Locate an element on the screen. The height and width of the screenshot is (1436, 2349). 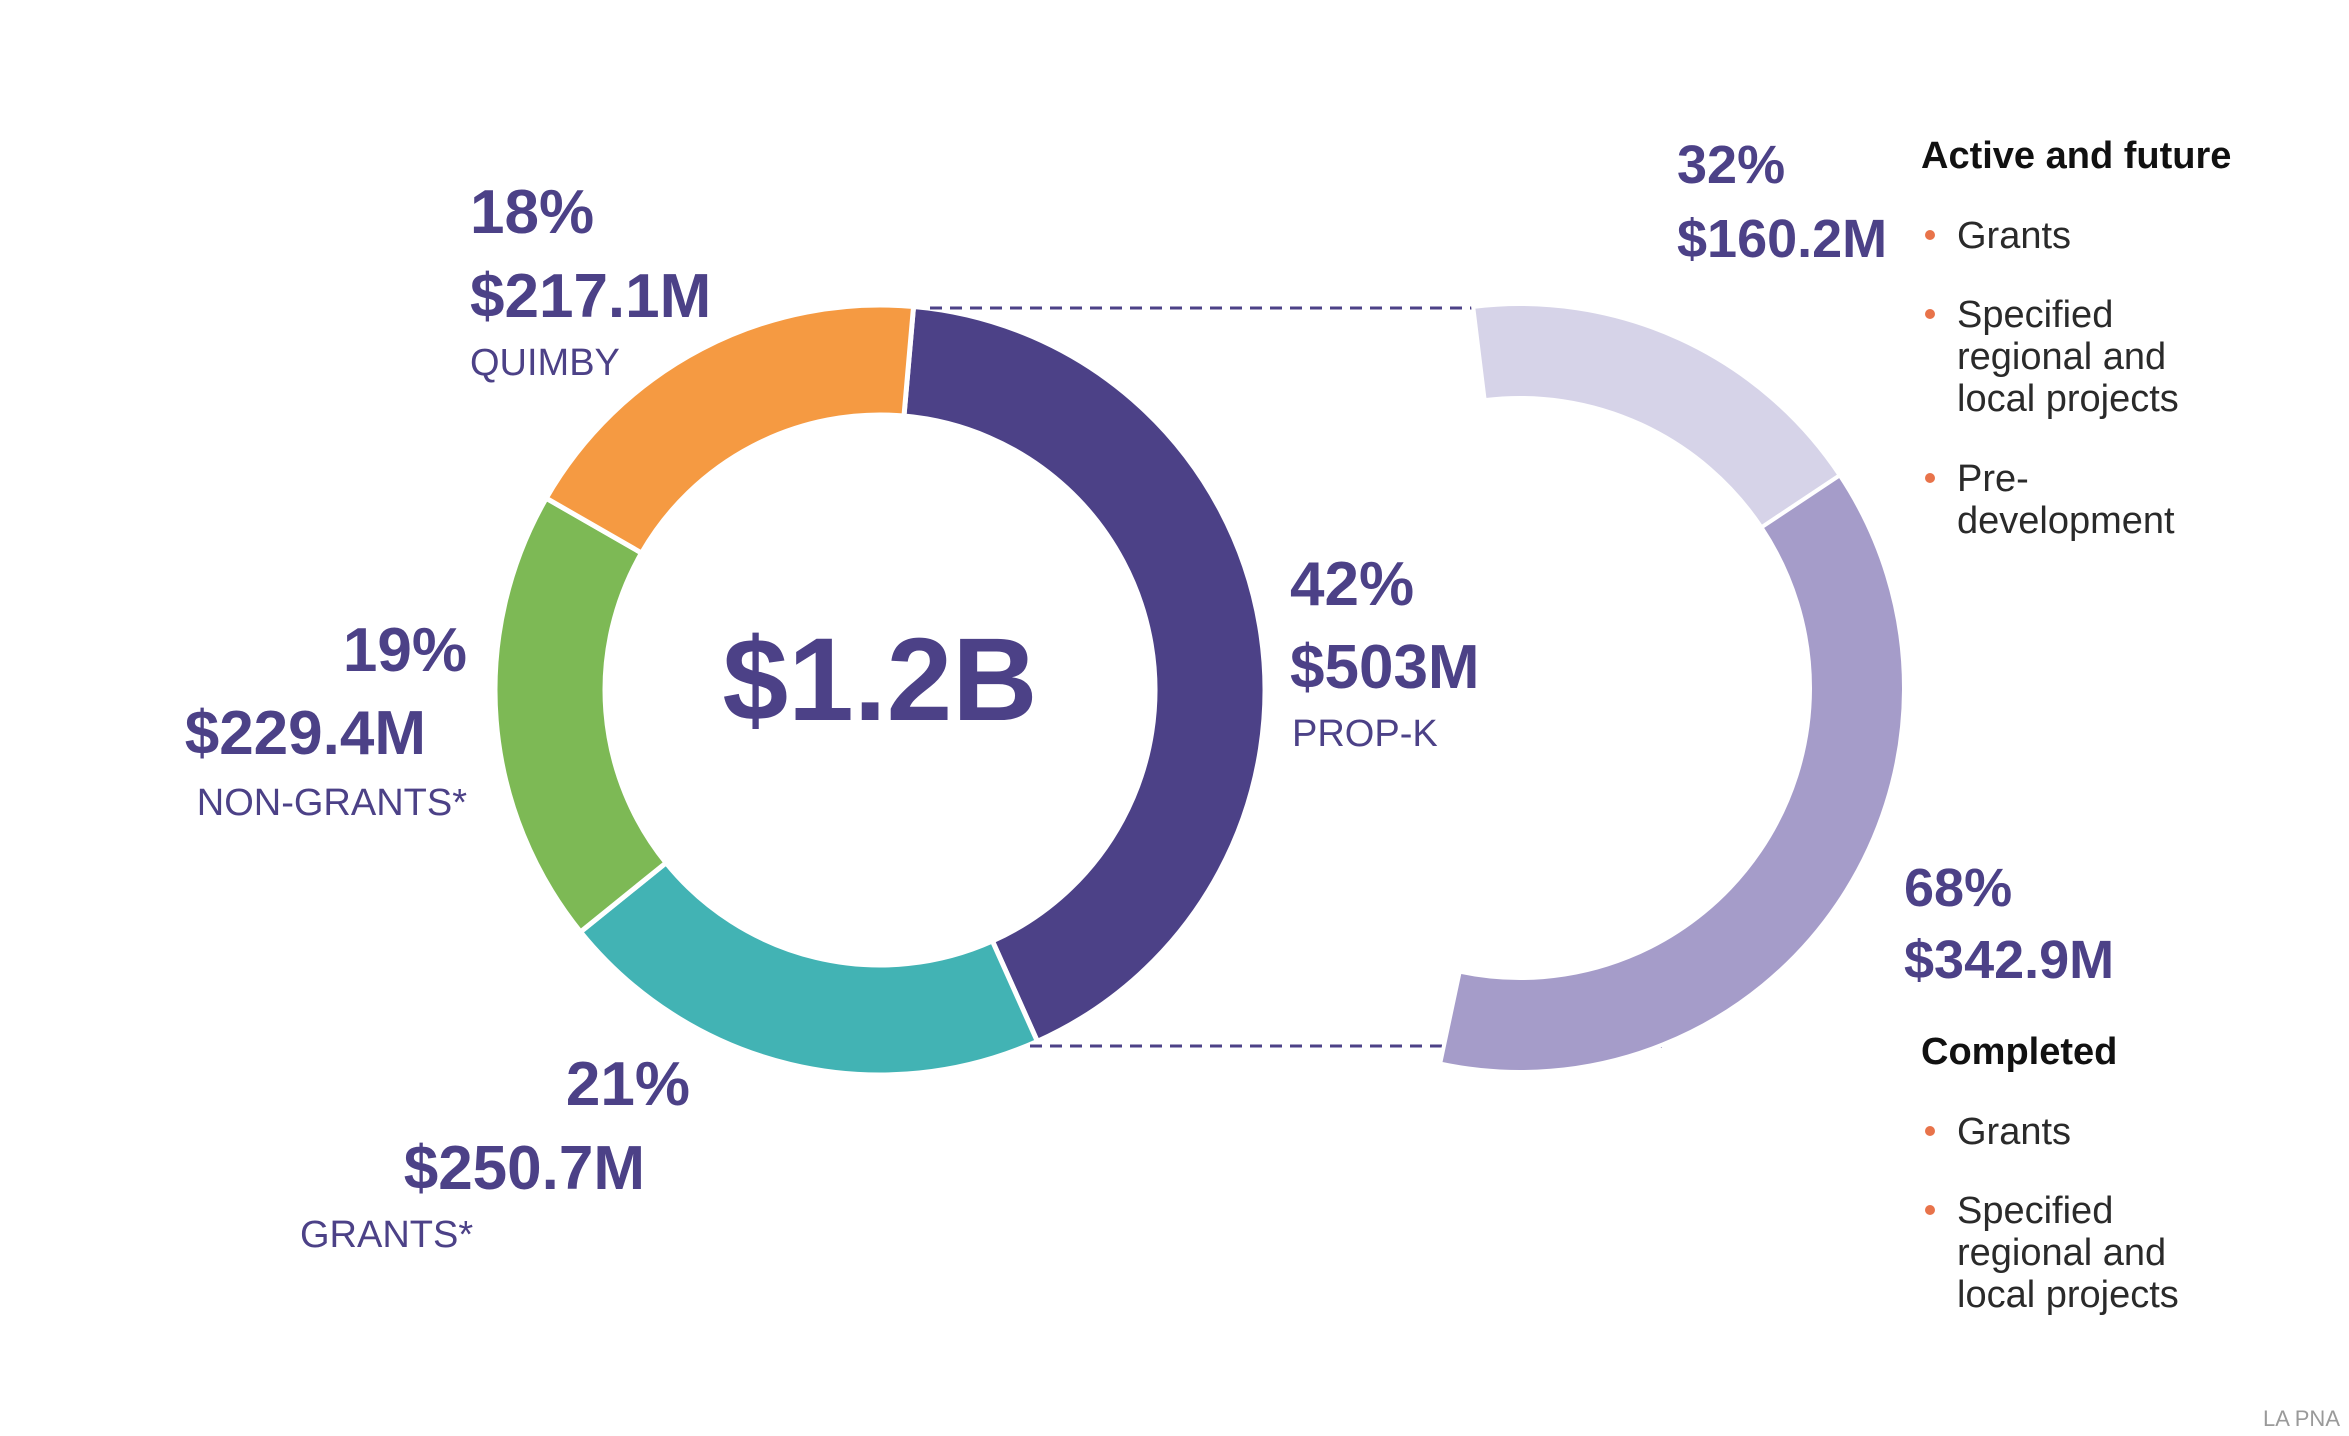
quimby-percent: 18% is located at coordinates (532, 212).